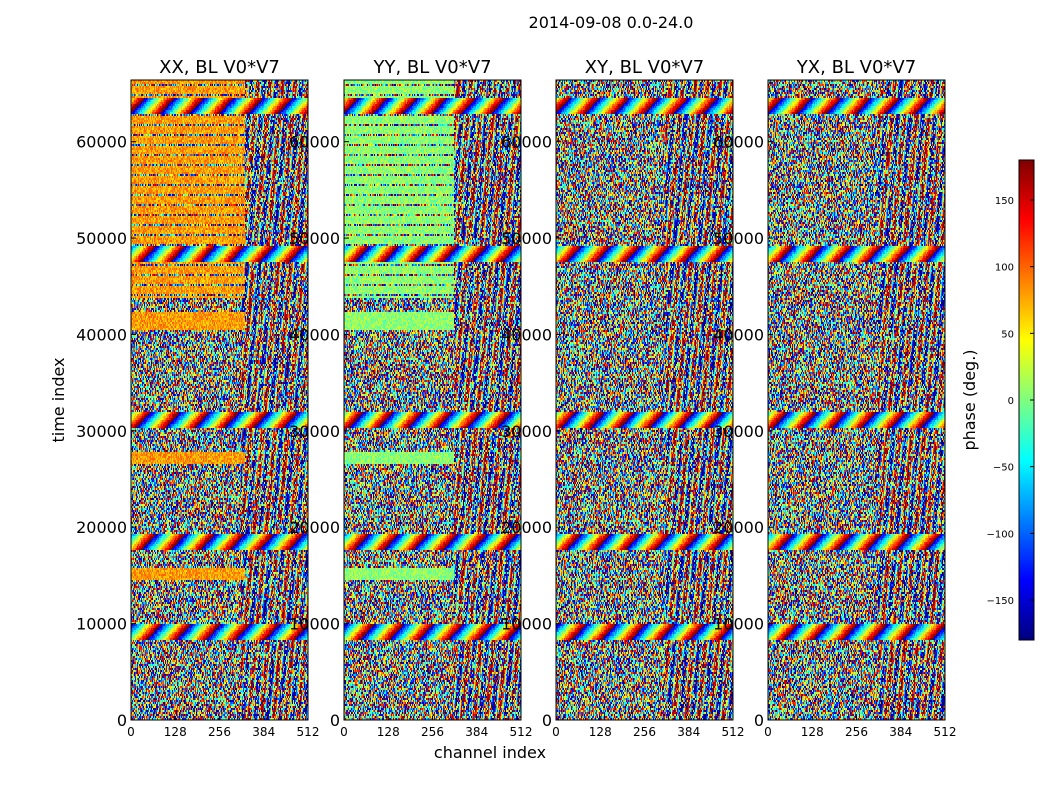 Image resolution: width=1050 pixels, height=800 pixels. I want to click on colorbar-label: phase (deg.), so click(969, 399).